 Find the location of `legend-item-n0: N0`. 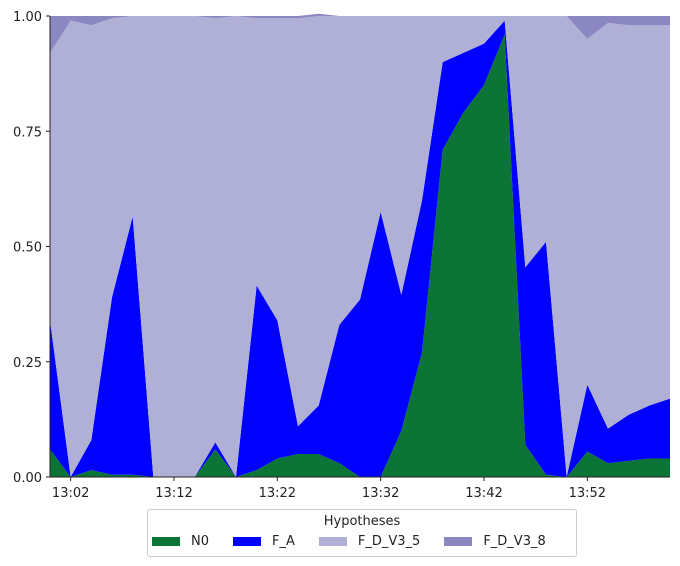

legend-item-n0: N0 is located at coordinates (180, 541).